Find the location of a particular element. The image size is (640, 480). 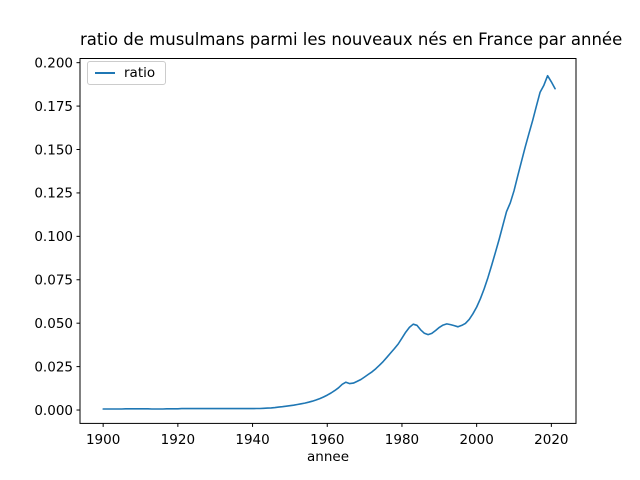

y-tick-label: 0.025 is located at coordinates (53, 367).